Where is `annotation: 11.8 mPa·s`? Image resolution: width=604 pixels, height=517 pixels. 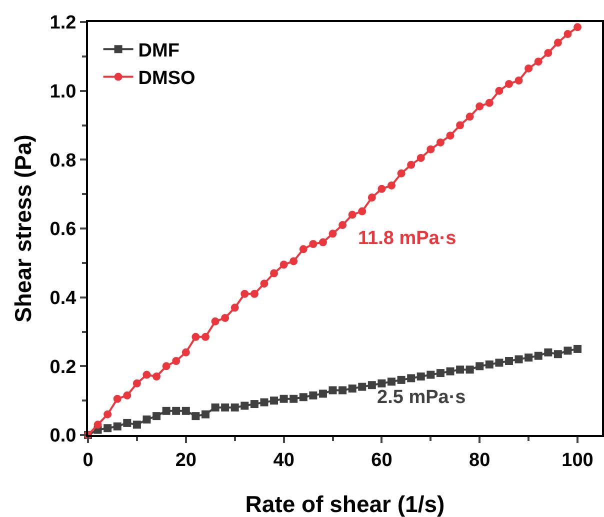 annotation: 11.8 mPa·s is located at coordinates (407, 238).